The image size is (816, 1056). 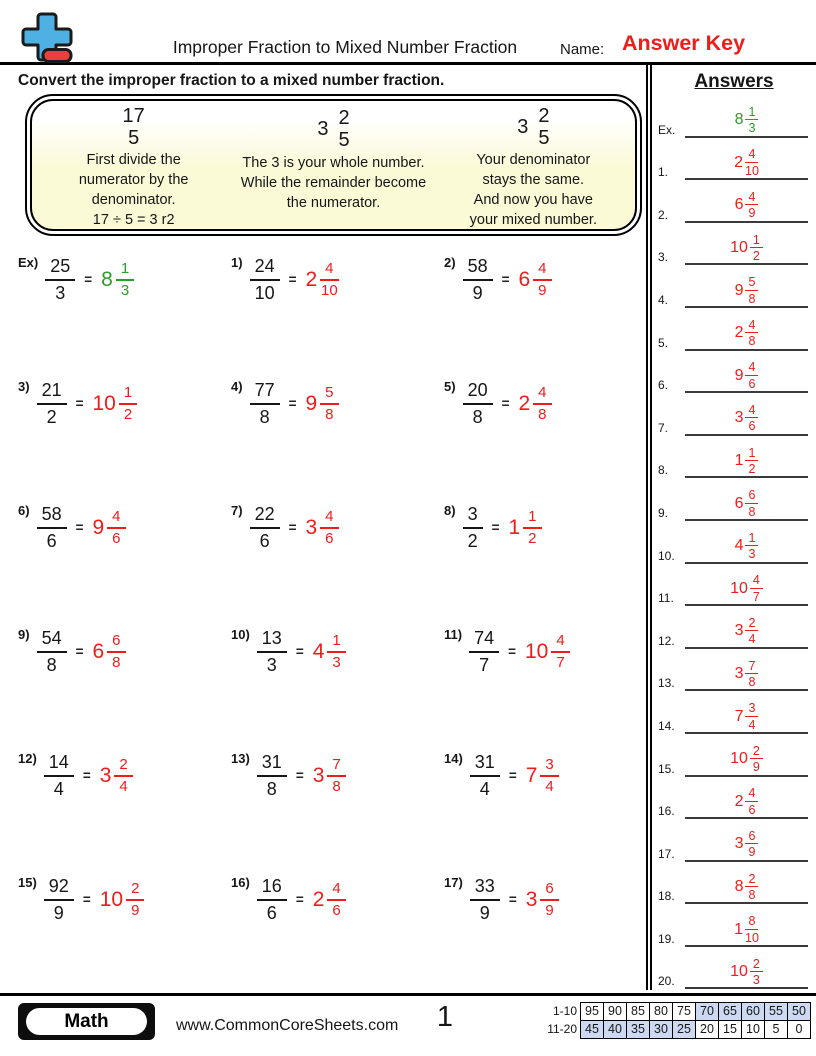 What do you see at coordinates (752, 937) in the screenshot?
I see `answer-fraction-denominator: 10` at bounding box center [752, 937].